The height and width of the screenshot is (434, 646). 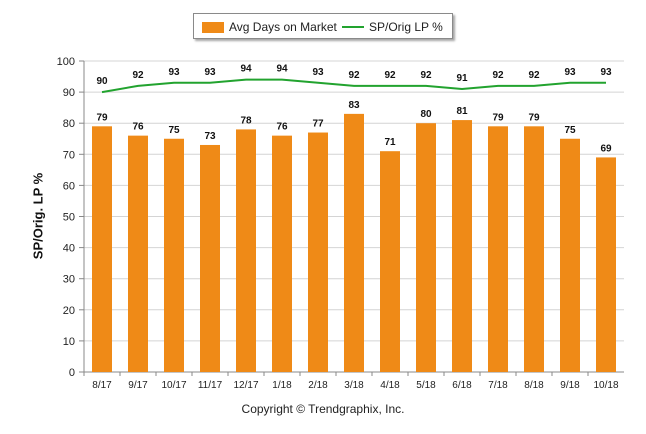 I want to click on y-axis-label: SP/Orig. LP %, so click(x=38, y=216).